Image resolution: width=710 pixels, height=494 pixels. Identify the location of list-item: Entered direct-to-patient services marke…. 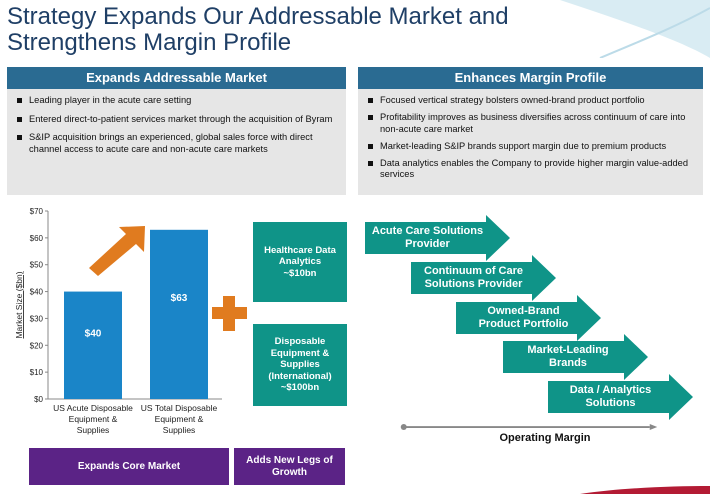
(176, 120).